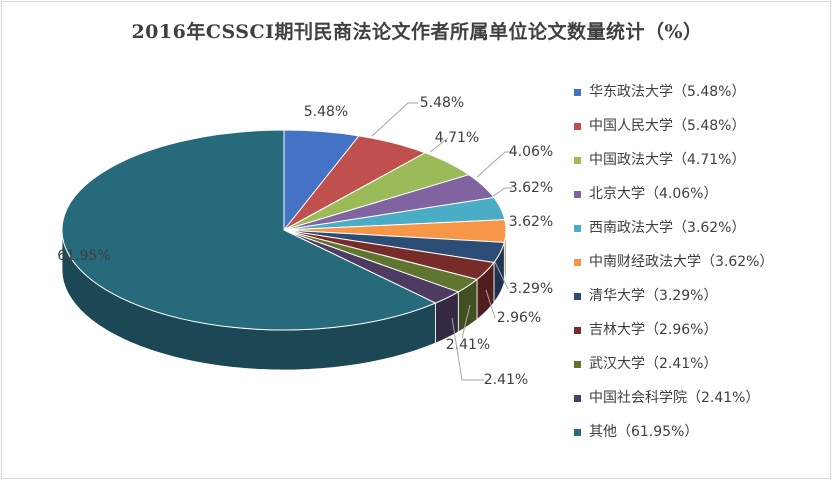  I want to click on legend-item-7: 吉林大学（2.96%）, so click(699, 335).